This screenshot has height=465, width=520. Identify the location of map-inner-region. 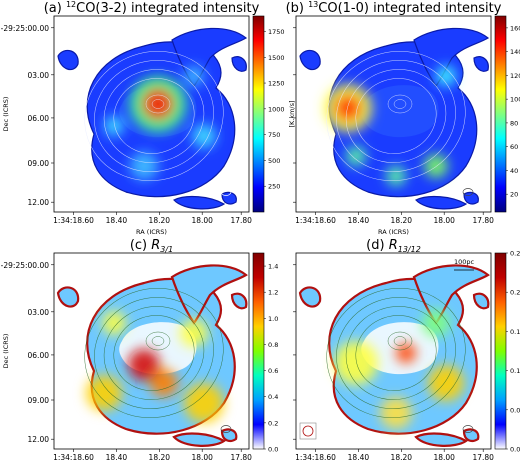
(400, 111).